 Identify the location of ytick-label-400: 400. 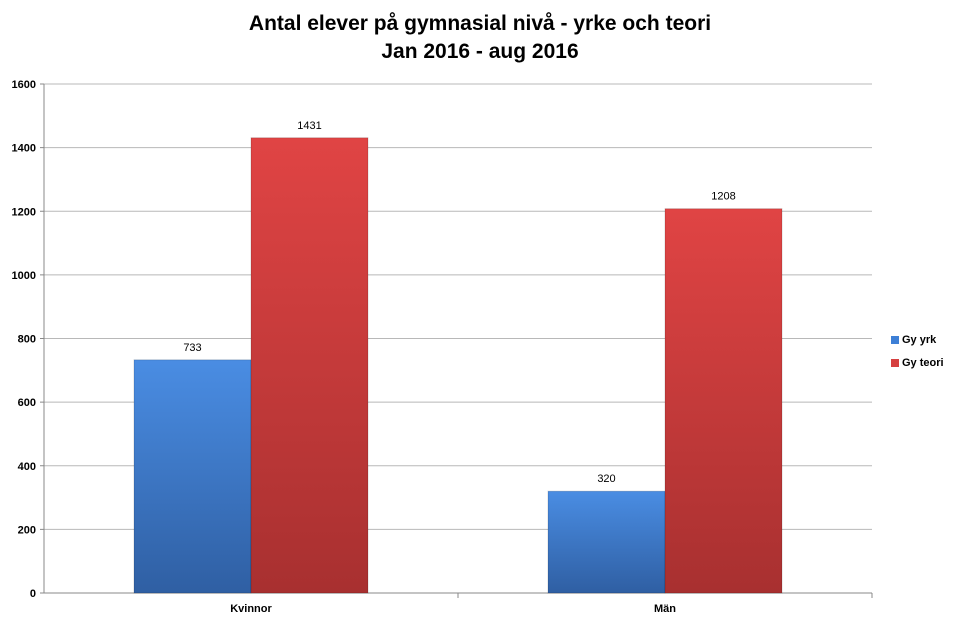
(27, 467).